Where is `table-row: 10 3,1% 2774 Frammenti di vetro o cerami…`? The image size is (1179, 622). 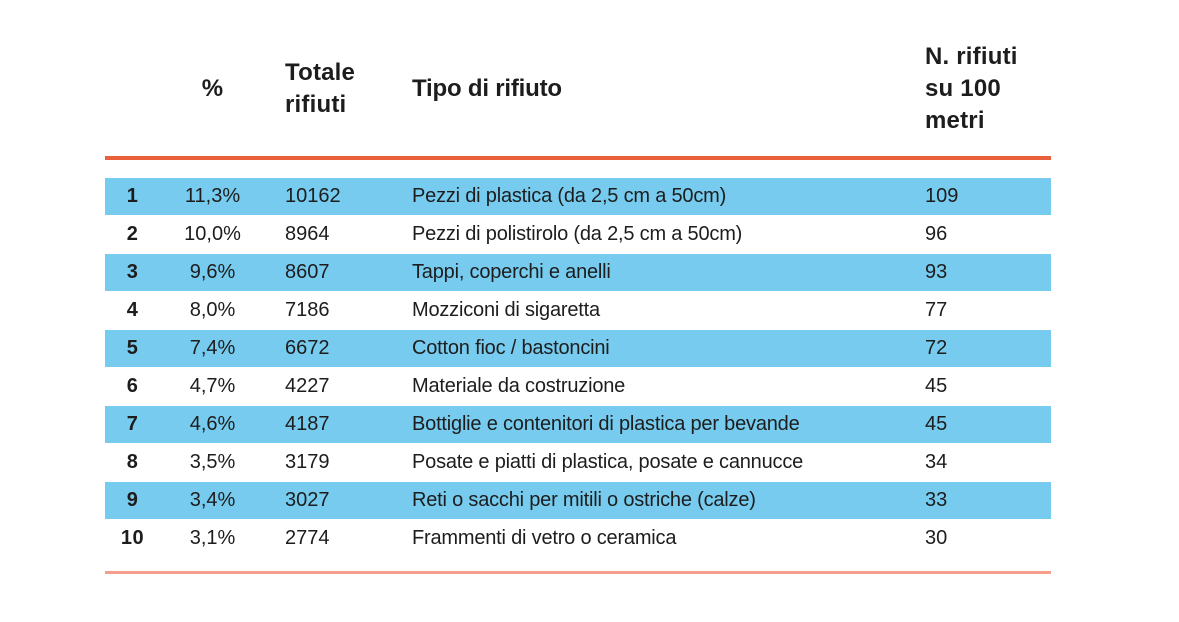
table-row: 10 3,1% 2774 Frammenti di vetro o cerami… is located at coordinates (578, 538).